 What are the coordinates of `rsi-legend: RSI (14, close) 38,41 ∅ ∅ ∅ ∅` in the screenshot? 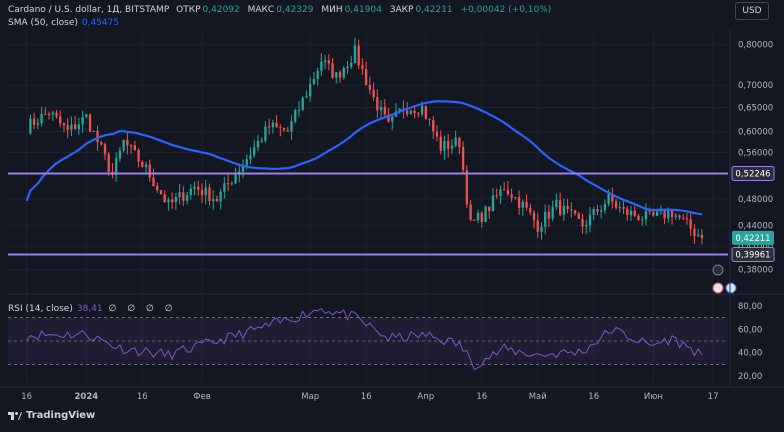 It's located at (92, 309).